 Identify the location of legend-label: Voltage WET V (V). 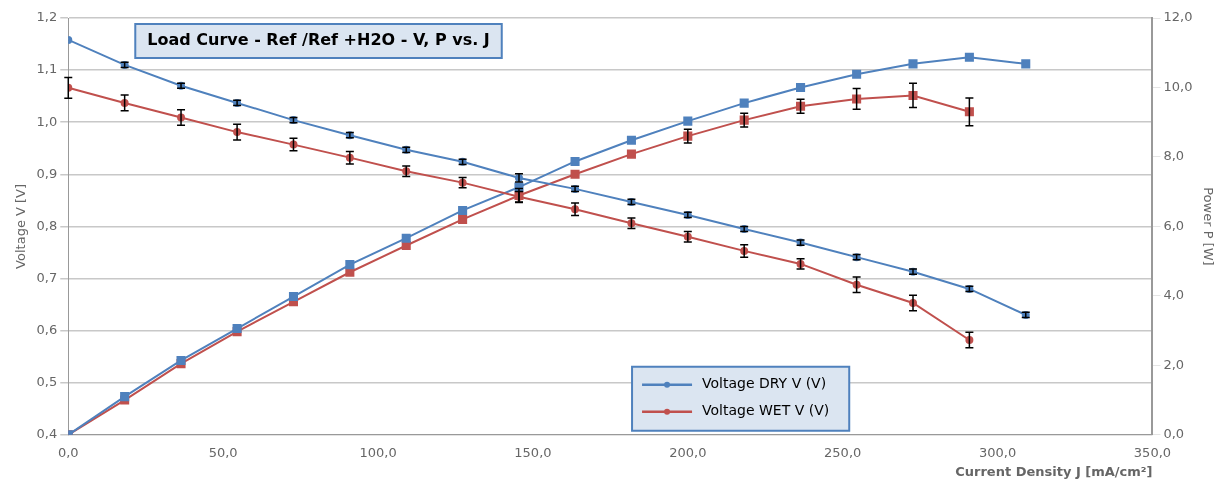
(766, 410).